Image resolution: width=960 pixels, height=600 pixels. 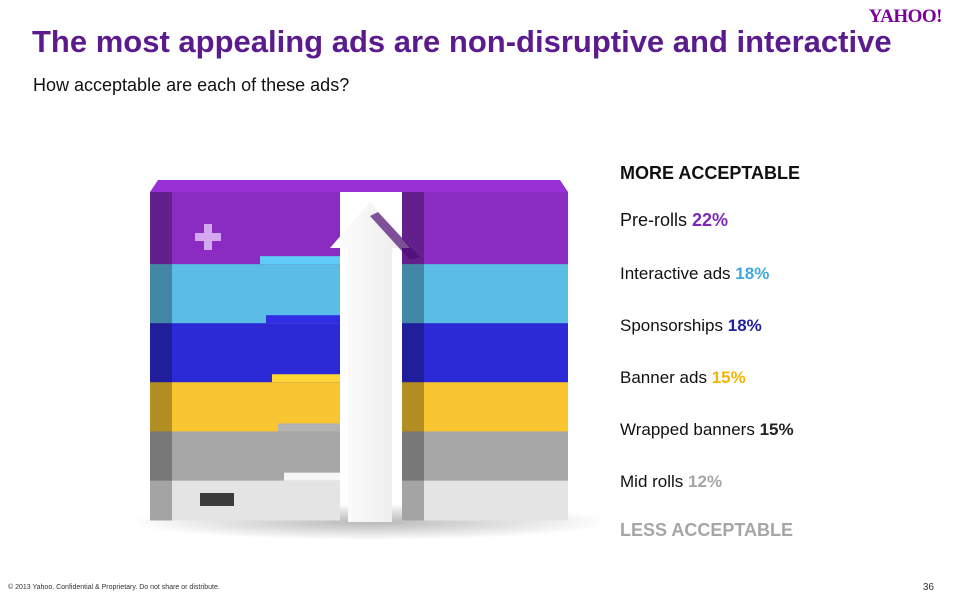 I want to click on legend-category: Mid rolls, so click(x=652, y=481).